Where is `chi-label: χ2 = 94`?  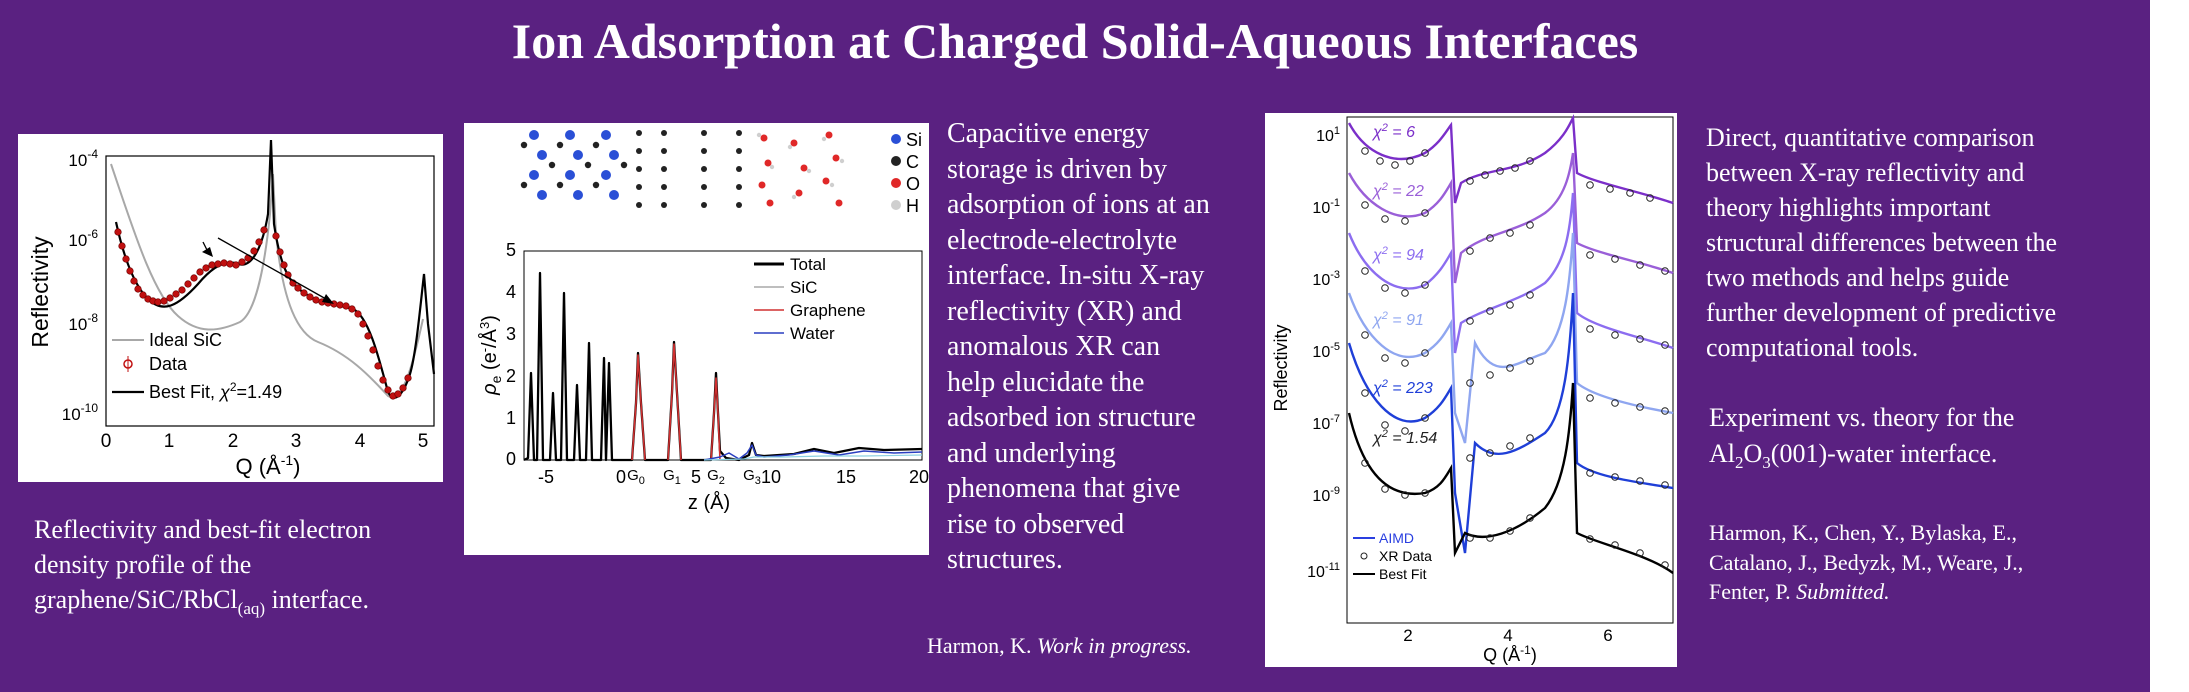
chi-label: χ2 = 94 is located at coordinates (1397, 254).